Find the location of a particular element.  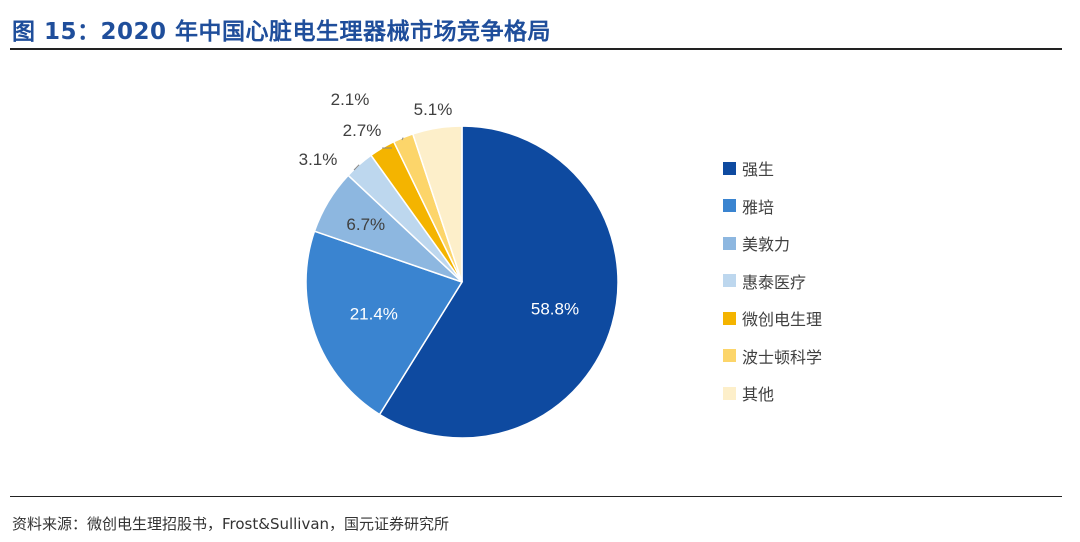

legend-label: 微创电生理 is located at coordinates (782, 319).